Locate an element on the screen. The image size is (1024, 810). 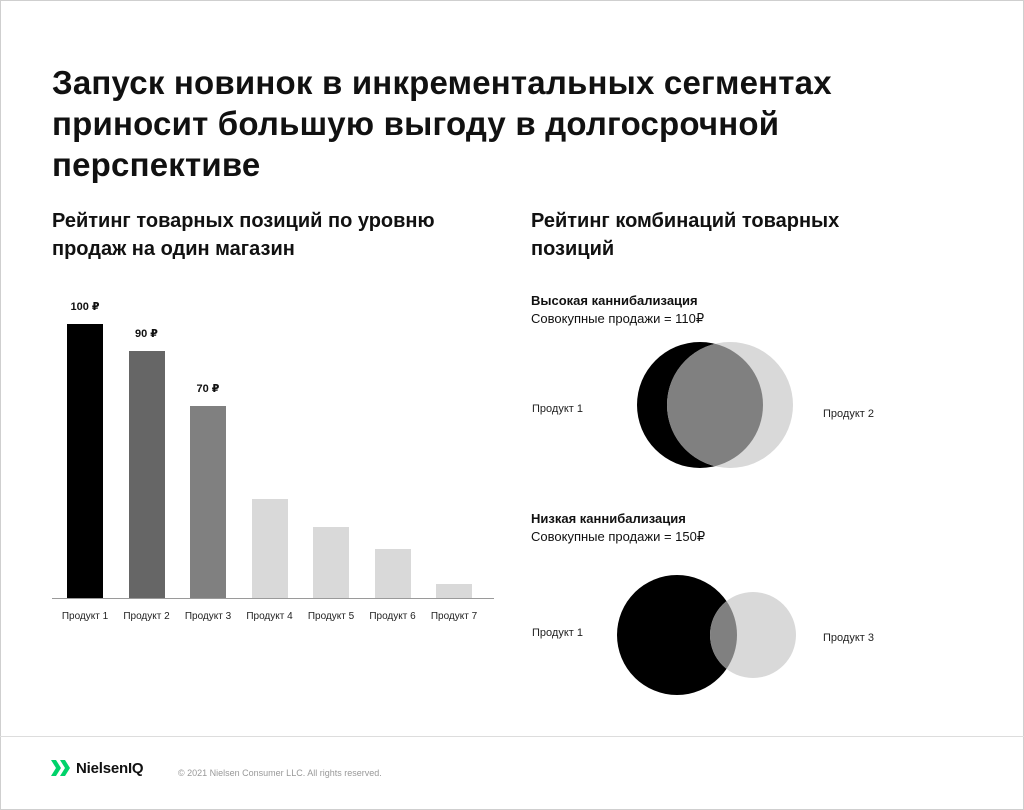
nielseniq-logo-text: NielsenIQ is located at coordinates (110, 768).